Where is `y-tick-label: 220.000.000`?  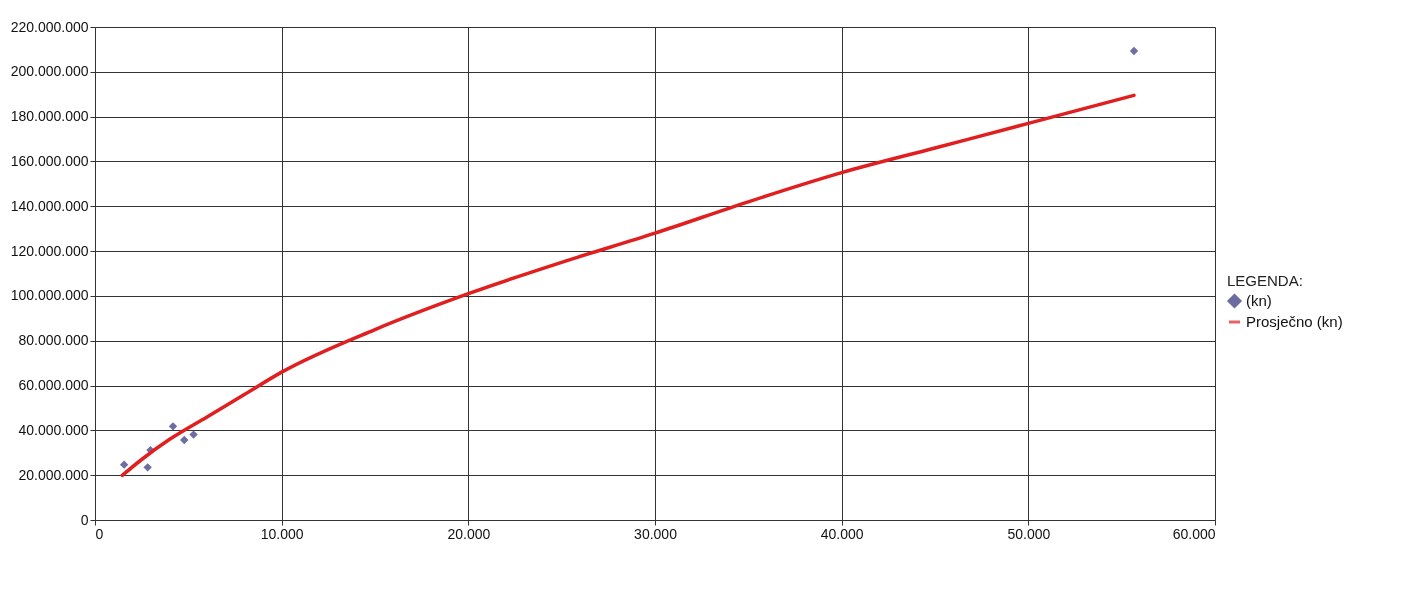
y-tick-label: 220.000.000 is located at coordinates (49, 26).